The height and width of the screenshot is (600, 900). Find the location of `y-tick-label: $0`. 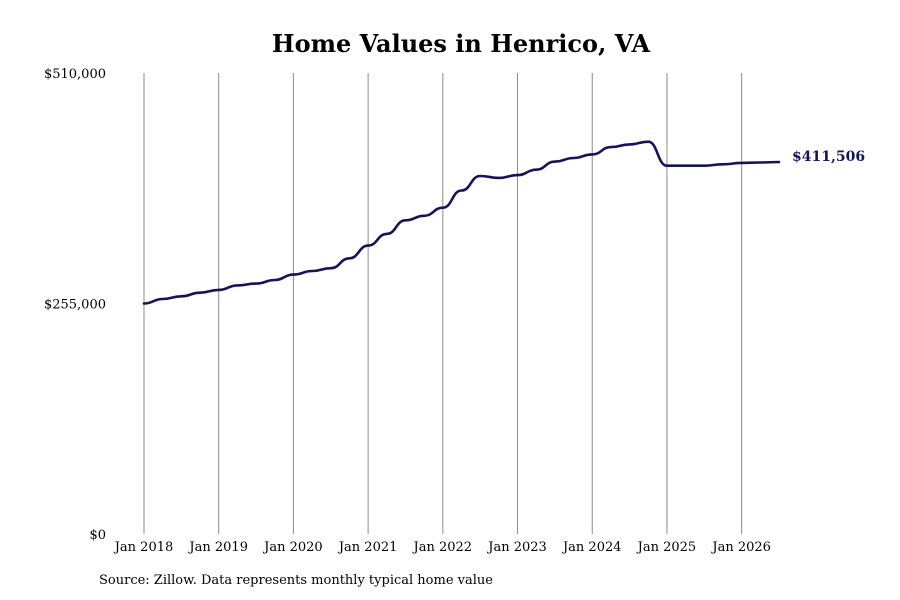

y-tick-label: $0 is located at coordinates (97, 535).